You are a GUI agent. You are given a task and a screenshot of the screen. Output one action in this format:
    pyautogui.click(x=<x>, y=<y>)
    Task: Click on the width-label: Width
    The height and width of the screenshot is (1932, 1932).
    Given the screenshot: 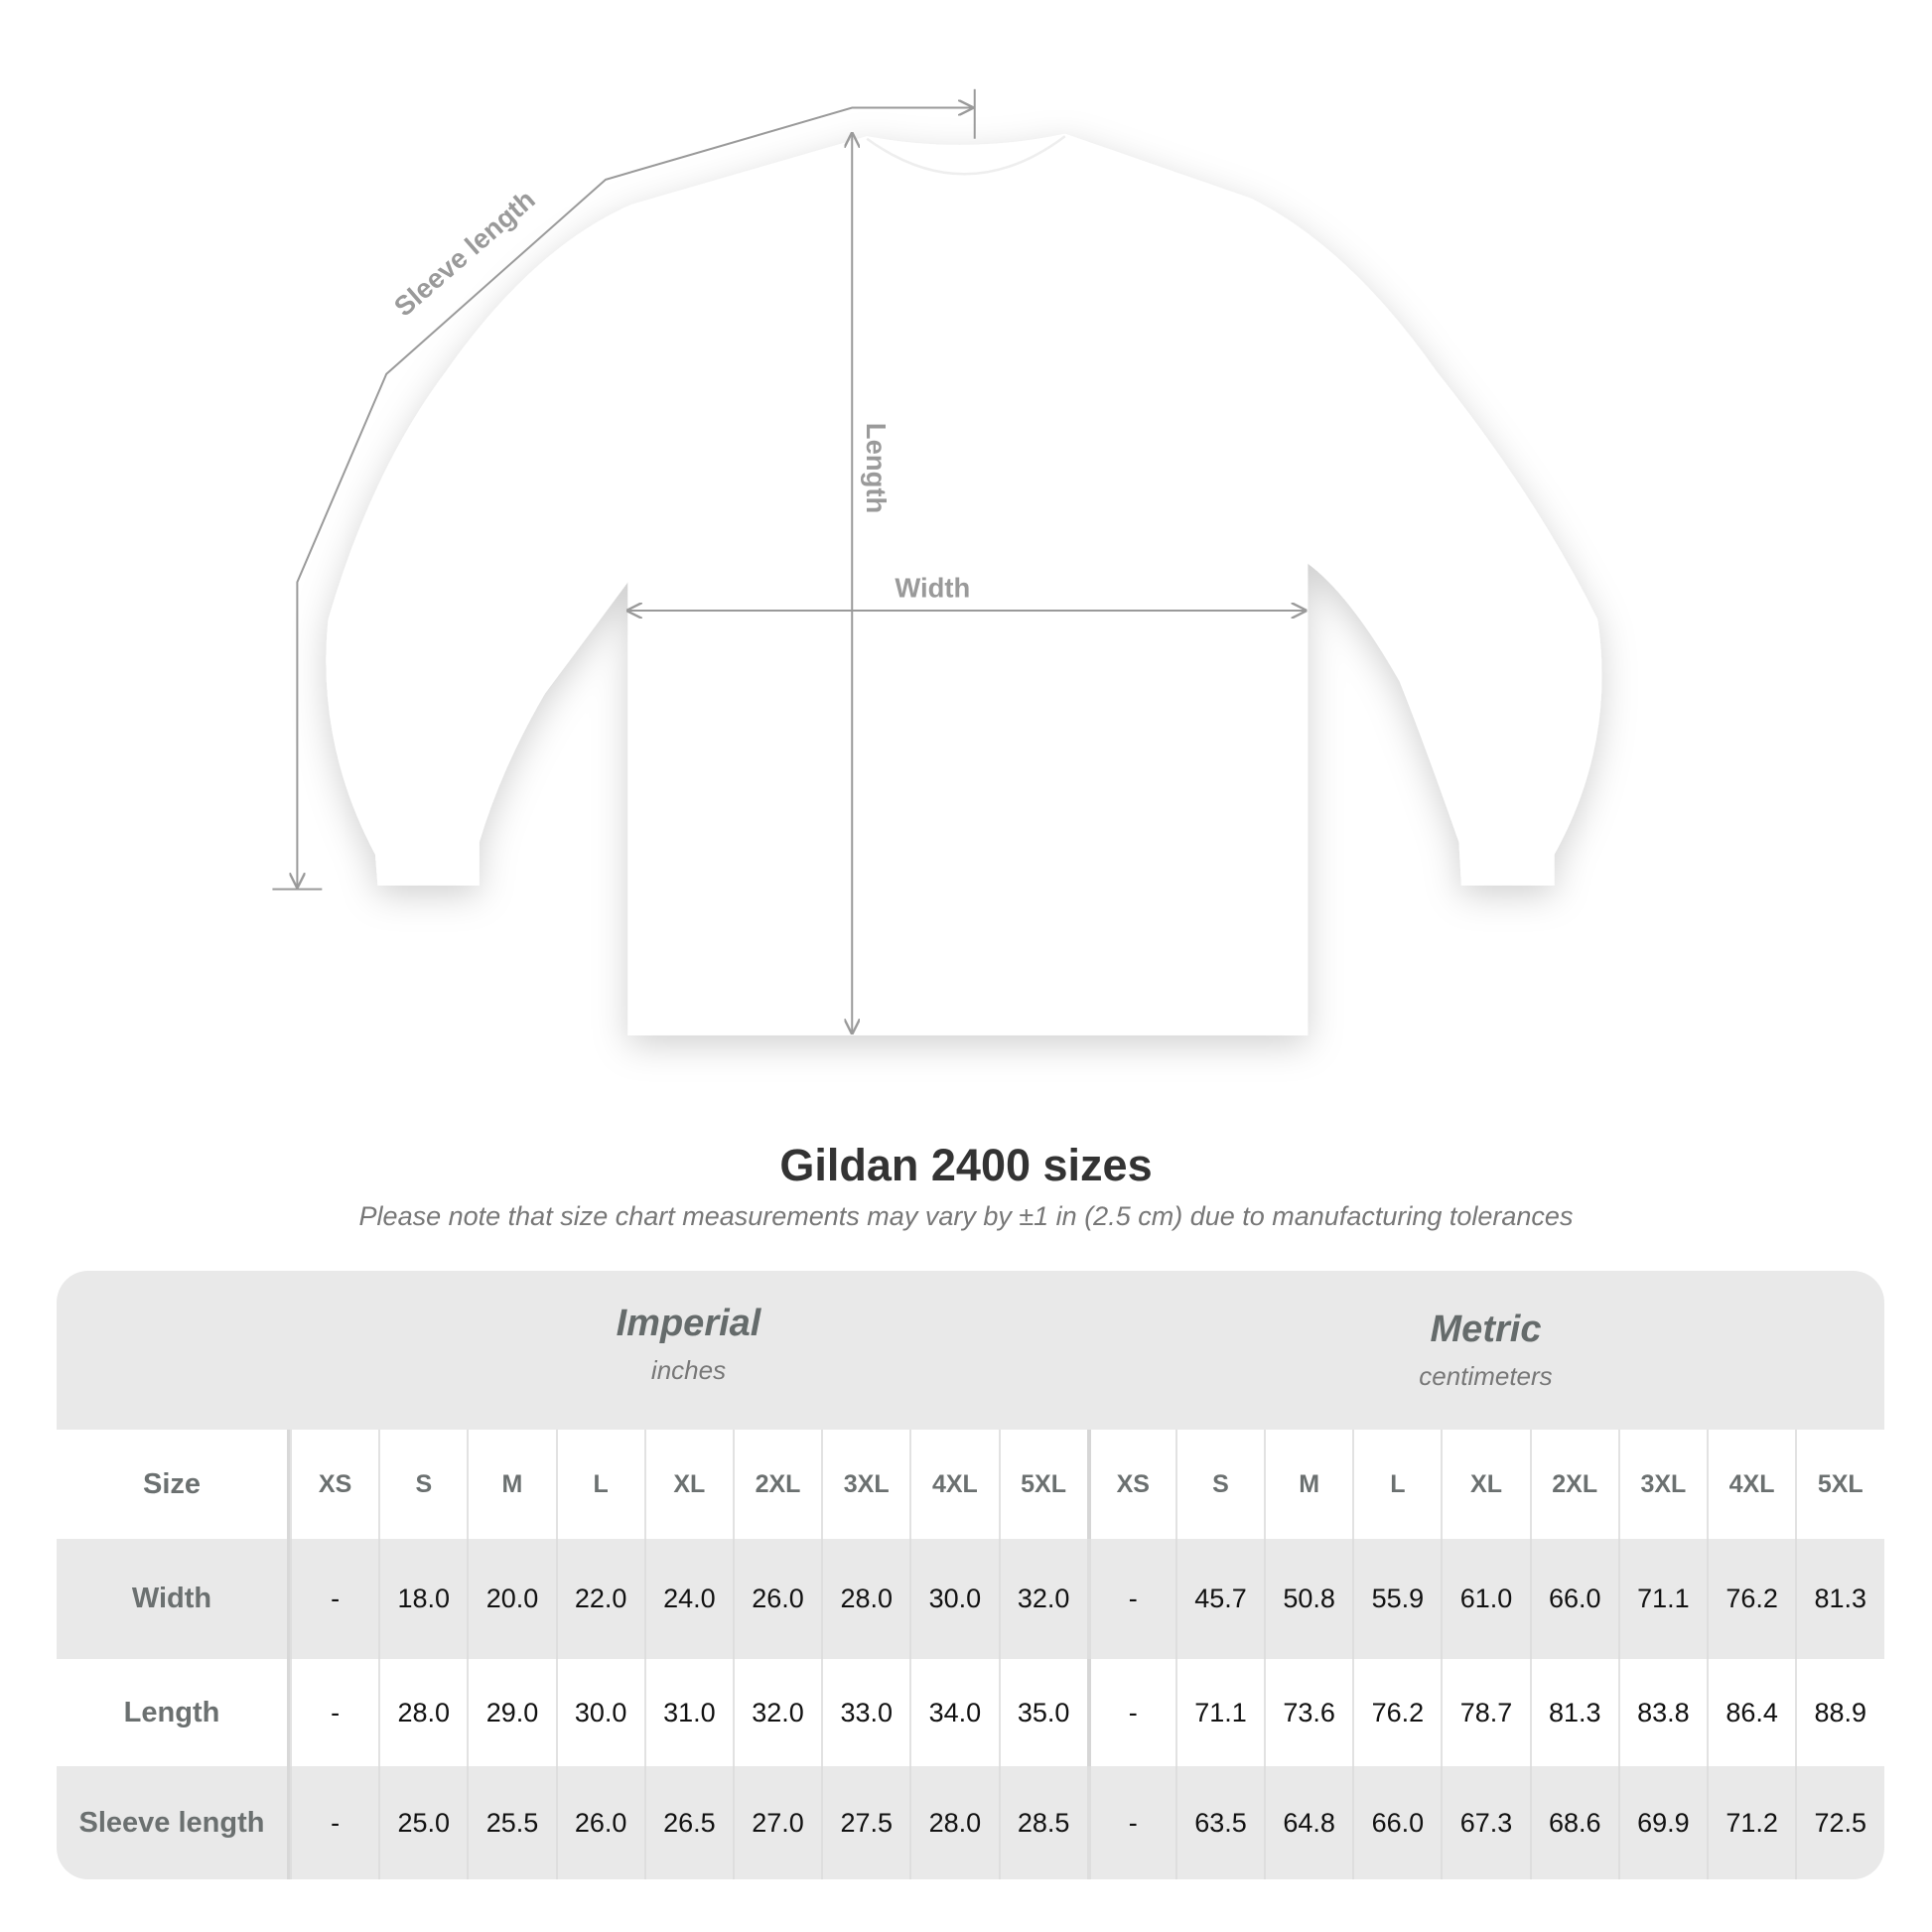 What is the action you would take?
    pyautogui.click(x=933, y=587)
    